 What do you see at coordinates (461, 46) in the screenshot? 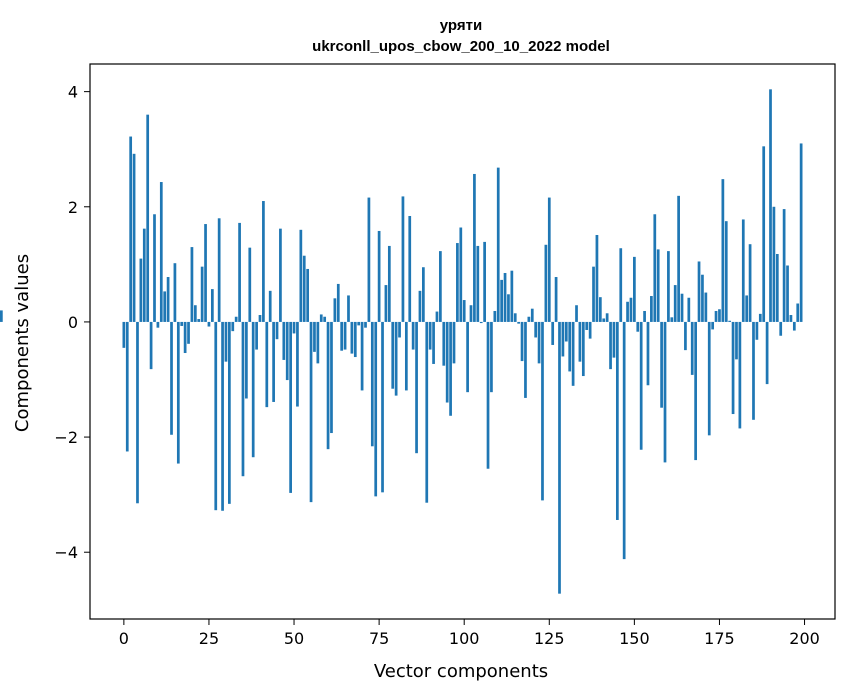
I see `chart-subtitle: ukrconll_upos_cbow_200_10_2022 model` at bounding box center [461, 46].